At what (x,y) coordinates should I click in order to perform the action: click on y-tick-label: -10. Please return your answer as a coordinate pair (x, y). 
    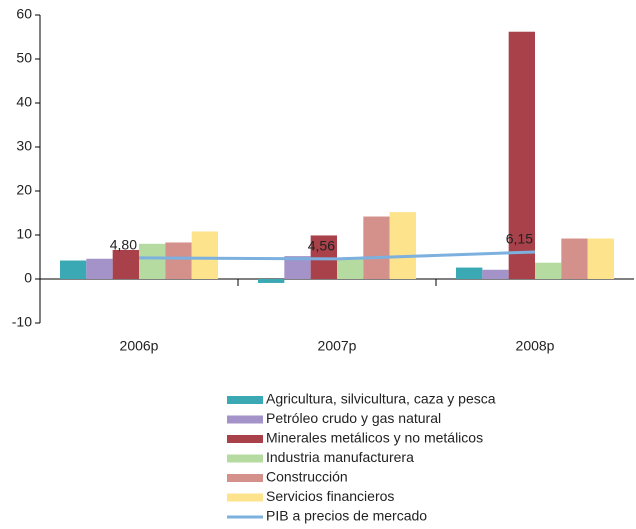
    Looking at the image, I should click on (22, 322).